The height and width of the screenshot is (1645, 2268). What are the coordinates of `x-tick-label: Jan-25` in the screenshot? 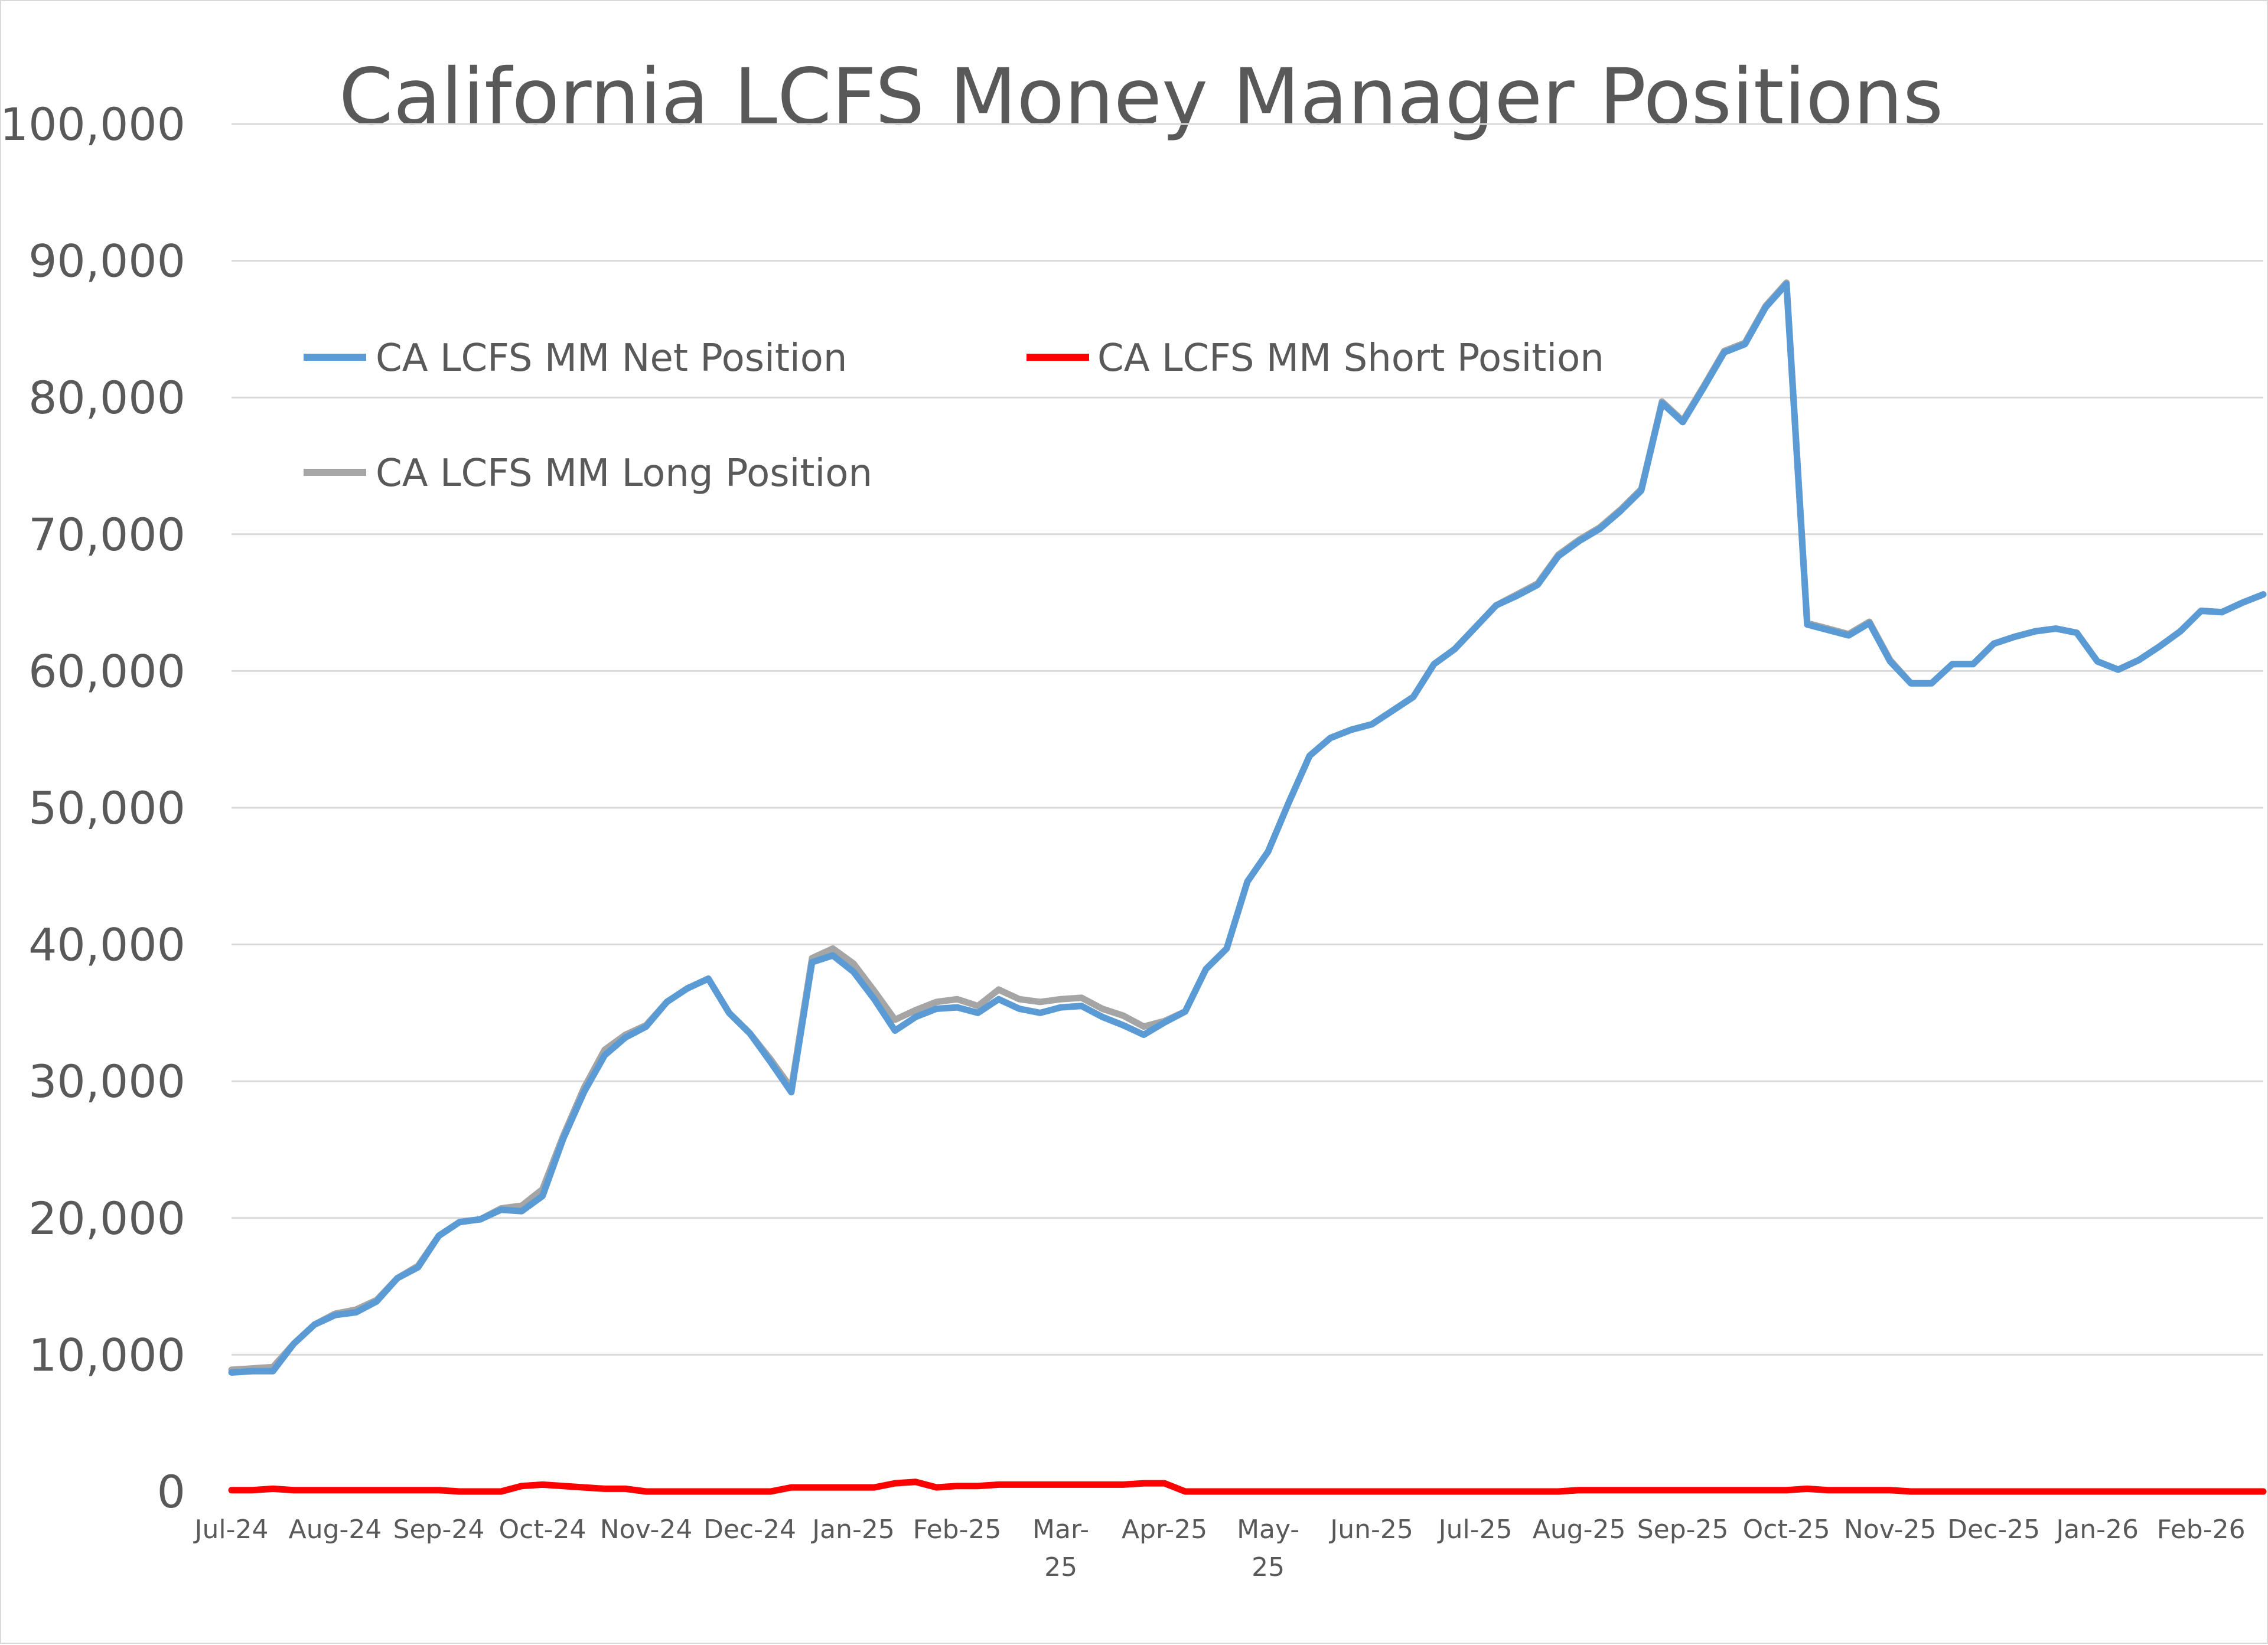 It's located at (852, 1530).